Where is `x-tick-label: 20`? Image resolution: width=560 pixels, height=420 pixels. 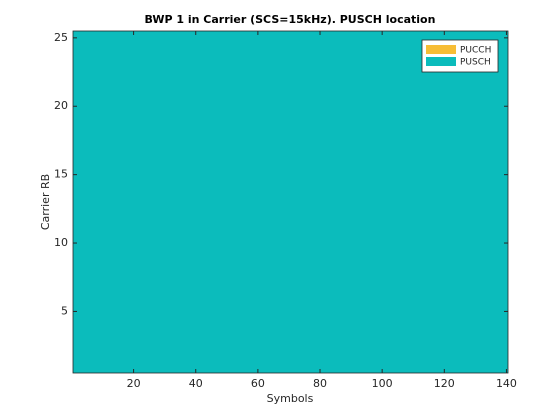 x-tick-label: 20 is located at coordinates (134, 383).